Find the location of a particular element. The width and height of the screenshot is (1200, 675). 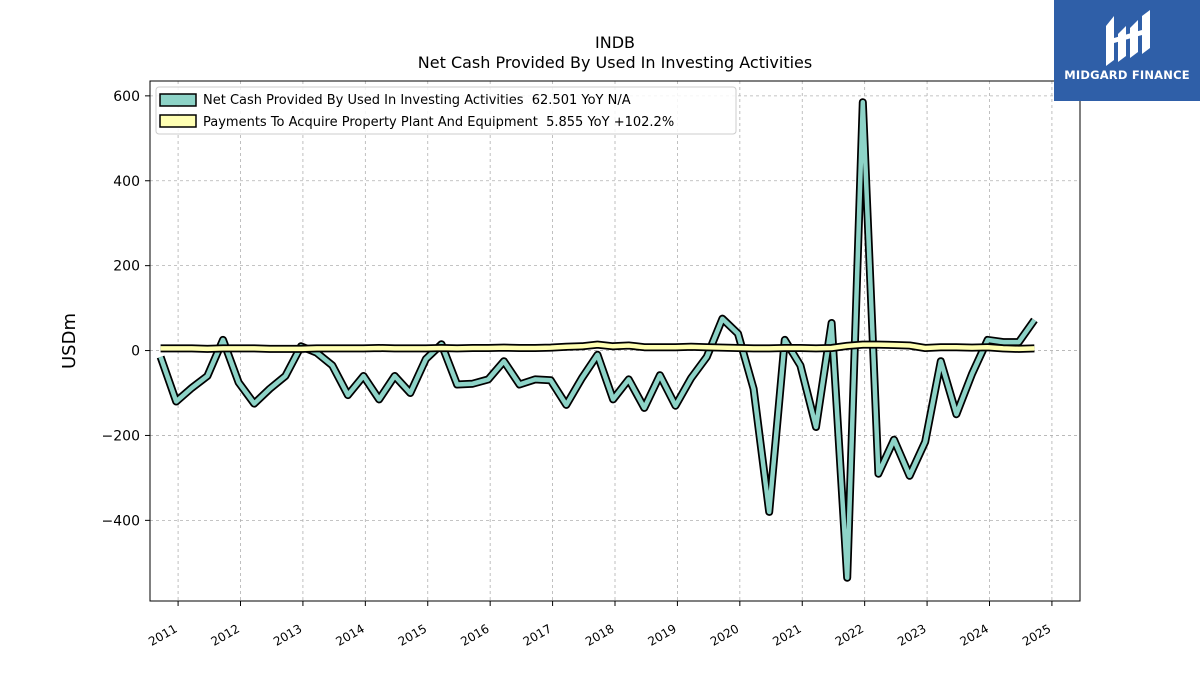

brand-logo: MIDGARD FINANCE is located at coordinates (1127, 50).